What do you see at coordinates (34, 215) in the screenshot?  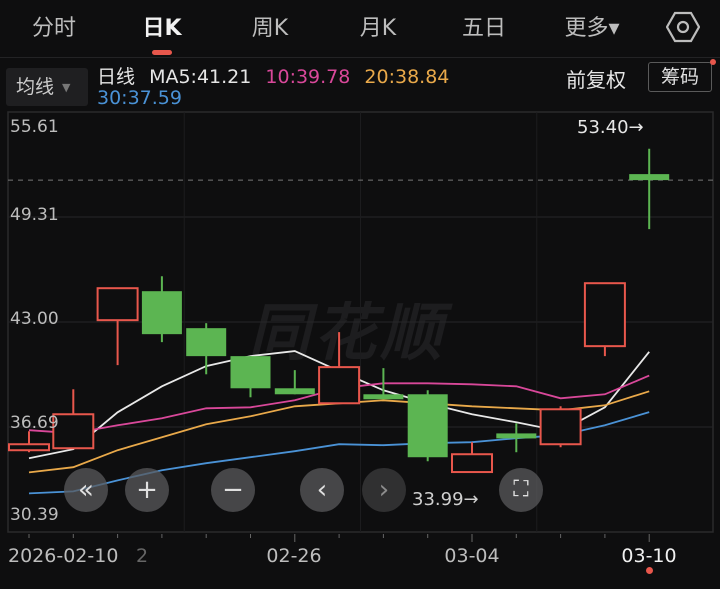 I see `y-tick-label: 49.31` at bounding box center [34, 215].